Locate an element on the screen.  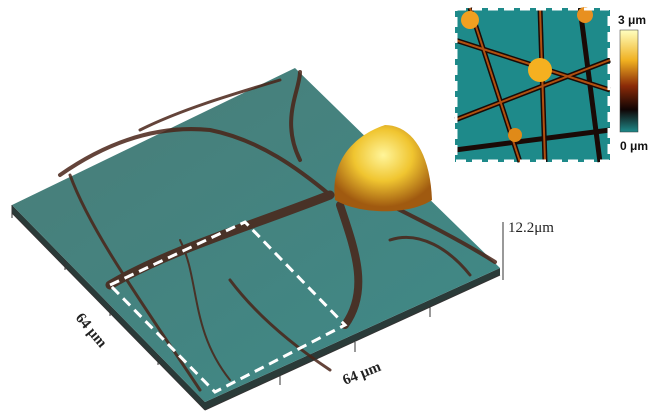
colorbar-min: 0 μm is located at coordinates (634, 146).